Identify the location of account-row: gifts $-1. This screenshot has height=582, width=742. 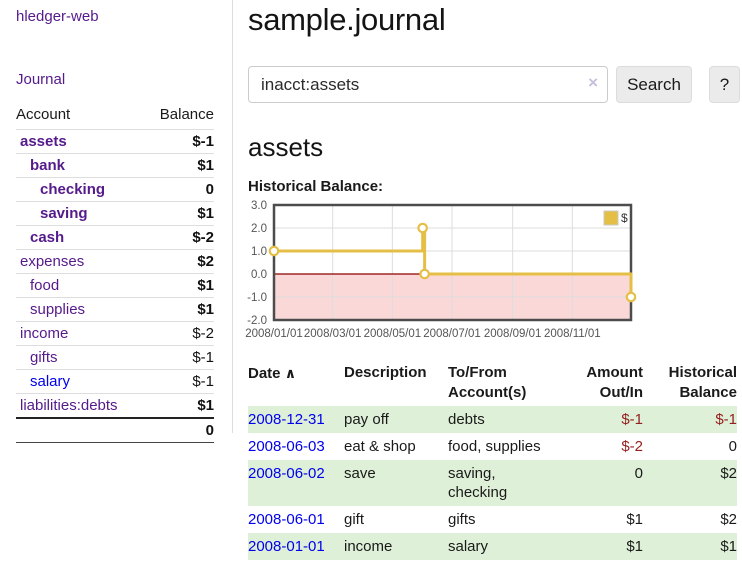
(115, 357).